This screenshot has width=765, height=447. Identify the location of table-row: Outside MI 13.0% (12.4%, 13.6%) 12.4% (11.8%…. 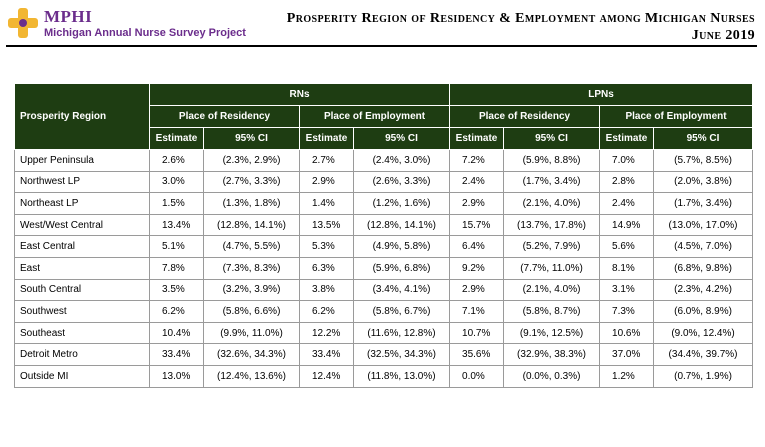
(384, 376).